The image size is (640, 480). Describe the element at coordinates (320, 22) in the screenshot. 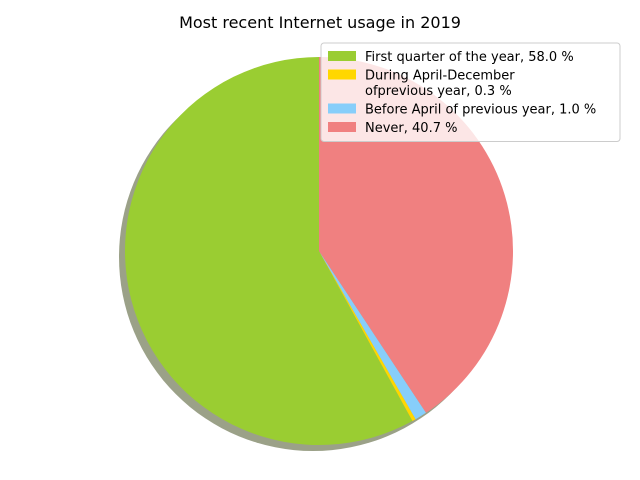

I see `chart-title: Most recent Internet usage in 2019` at that location.